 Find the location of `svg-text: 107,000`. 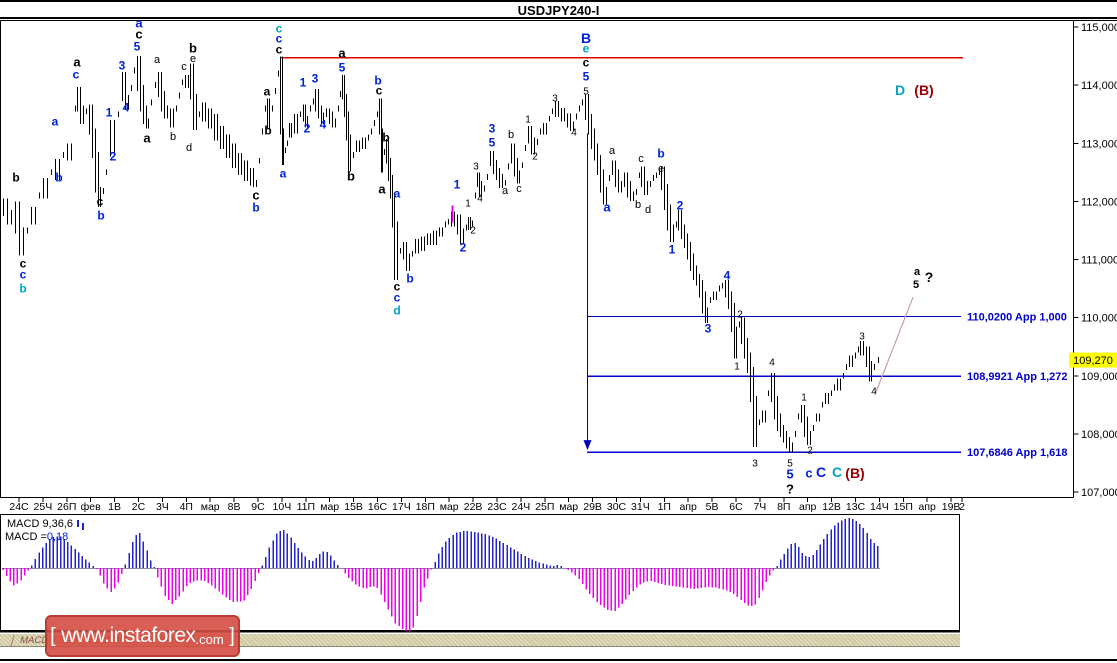

svg-text: 107,000 is located at coordinates (1099, 493).